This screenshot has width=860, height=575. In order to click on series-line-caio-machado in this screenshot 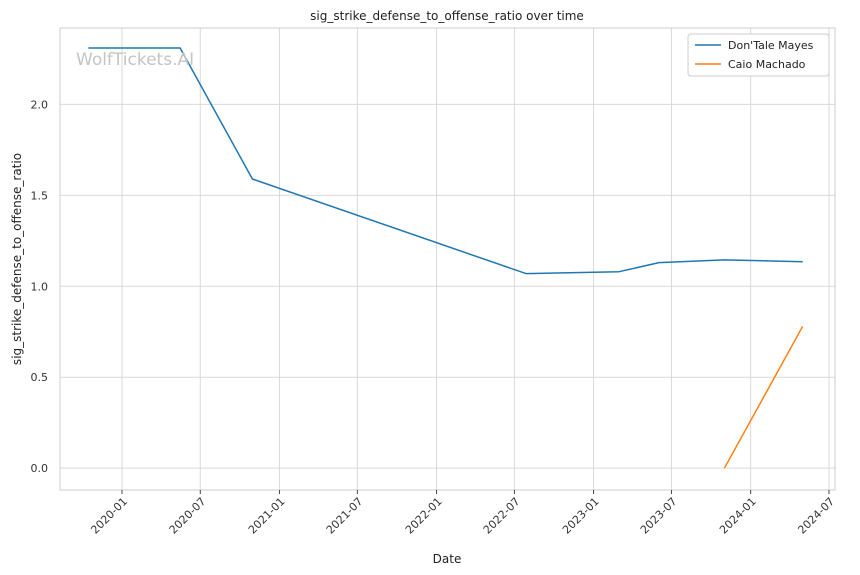, I will do `click(763, 397)`.